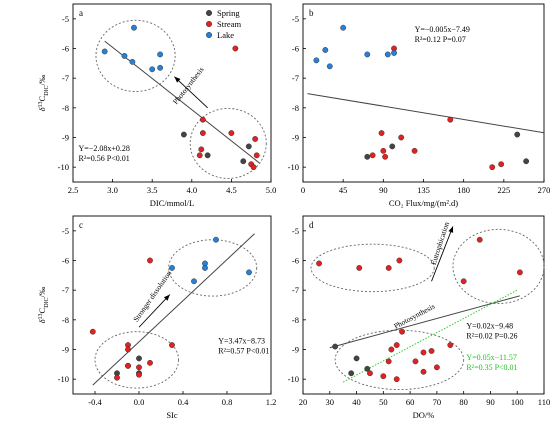 The height and width of the screenshot is (426, 550). What do you see at coordinates (311, 225) in the screenshot?
I see `panel-letter: d` at bounding box center [311, 225].